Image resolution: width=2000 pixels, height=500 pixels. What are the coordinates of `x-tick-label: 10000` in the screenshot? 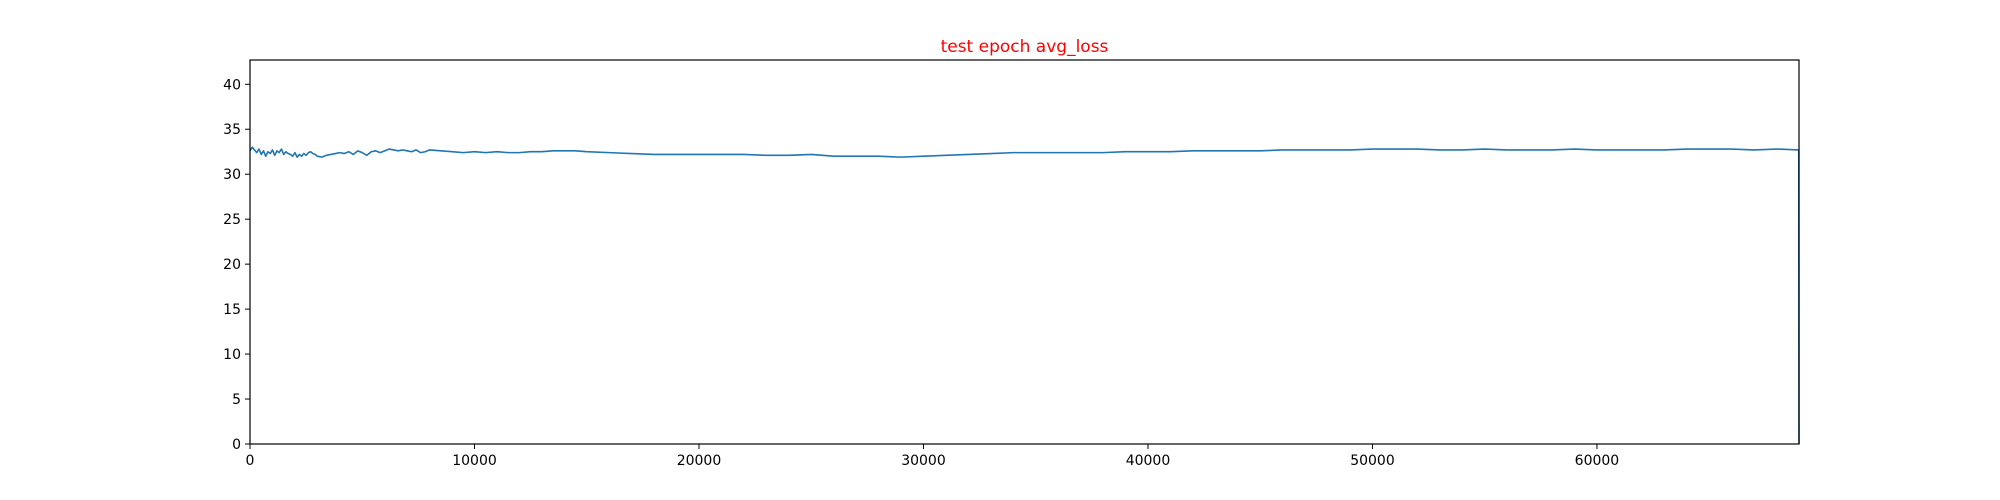 It's located at (474, 461).